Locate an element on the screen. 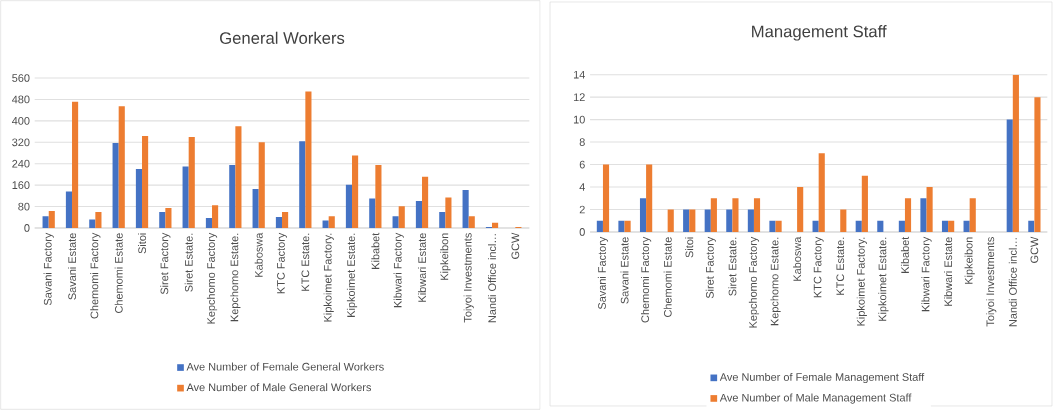 Image resolution: width=1056 pixels, height=410 pixels. y-tick-label: 240 is located at coordinates (21, 163).